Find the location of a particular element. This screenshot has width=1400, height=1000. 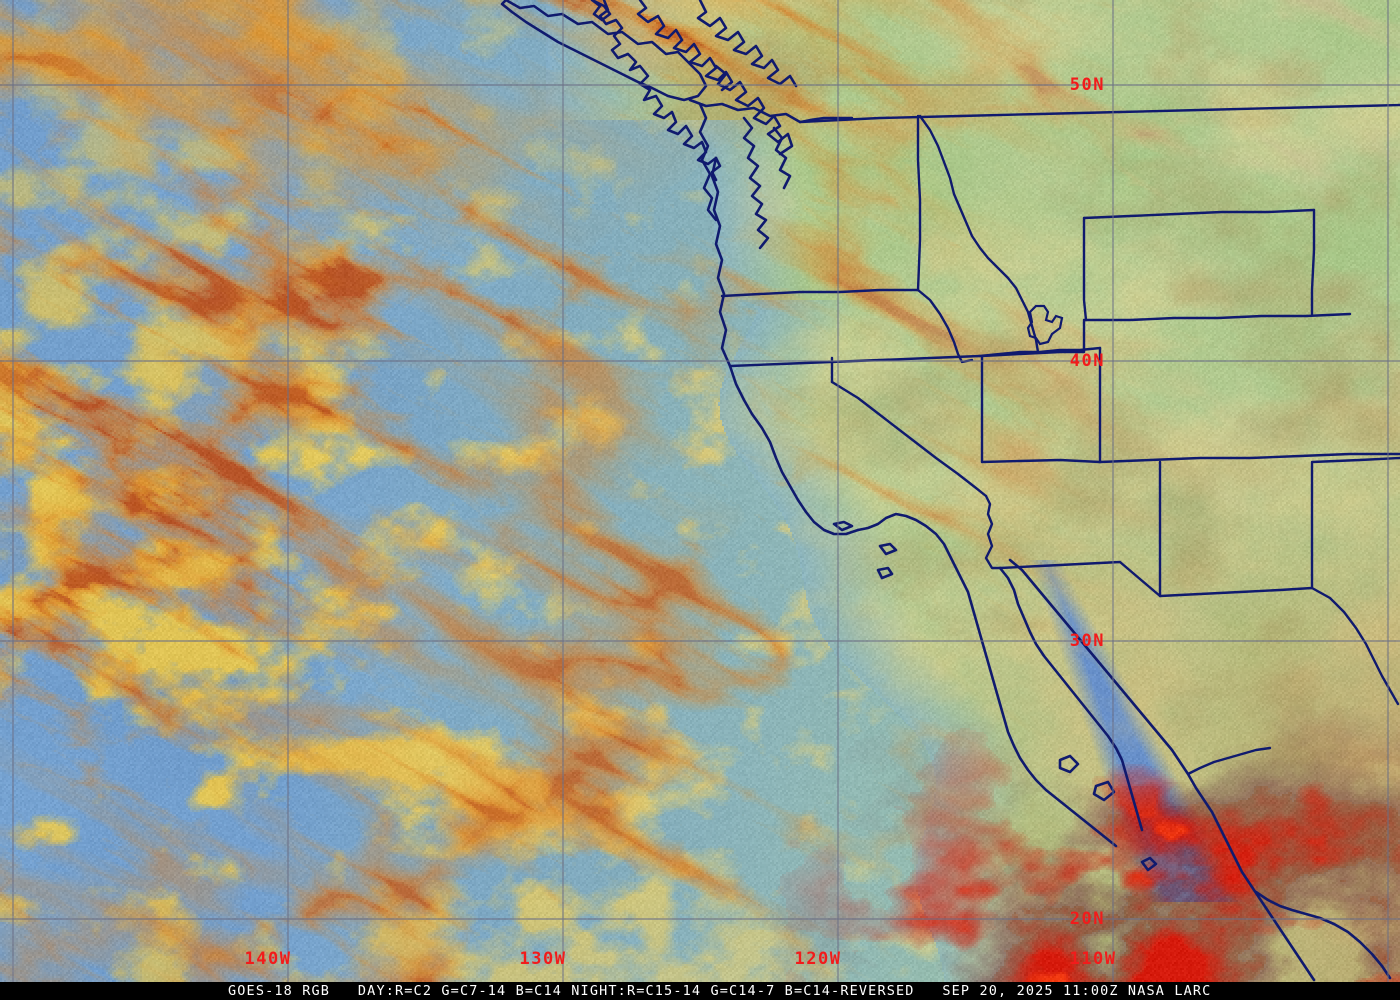

coastline-mexico-south is located at coordinates (1323, 935).